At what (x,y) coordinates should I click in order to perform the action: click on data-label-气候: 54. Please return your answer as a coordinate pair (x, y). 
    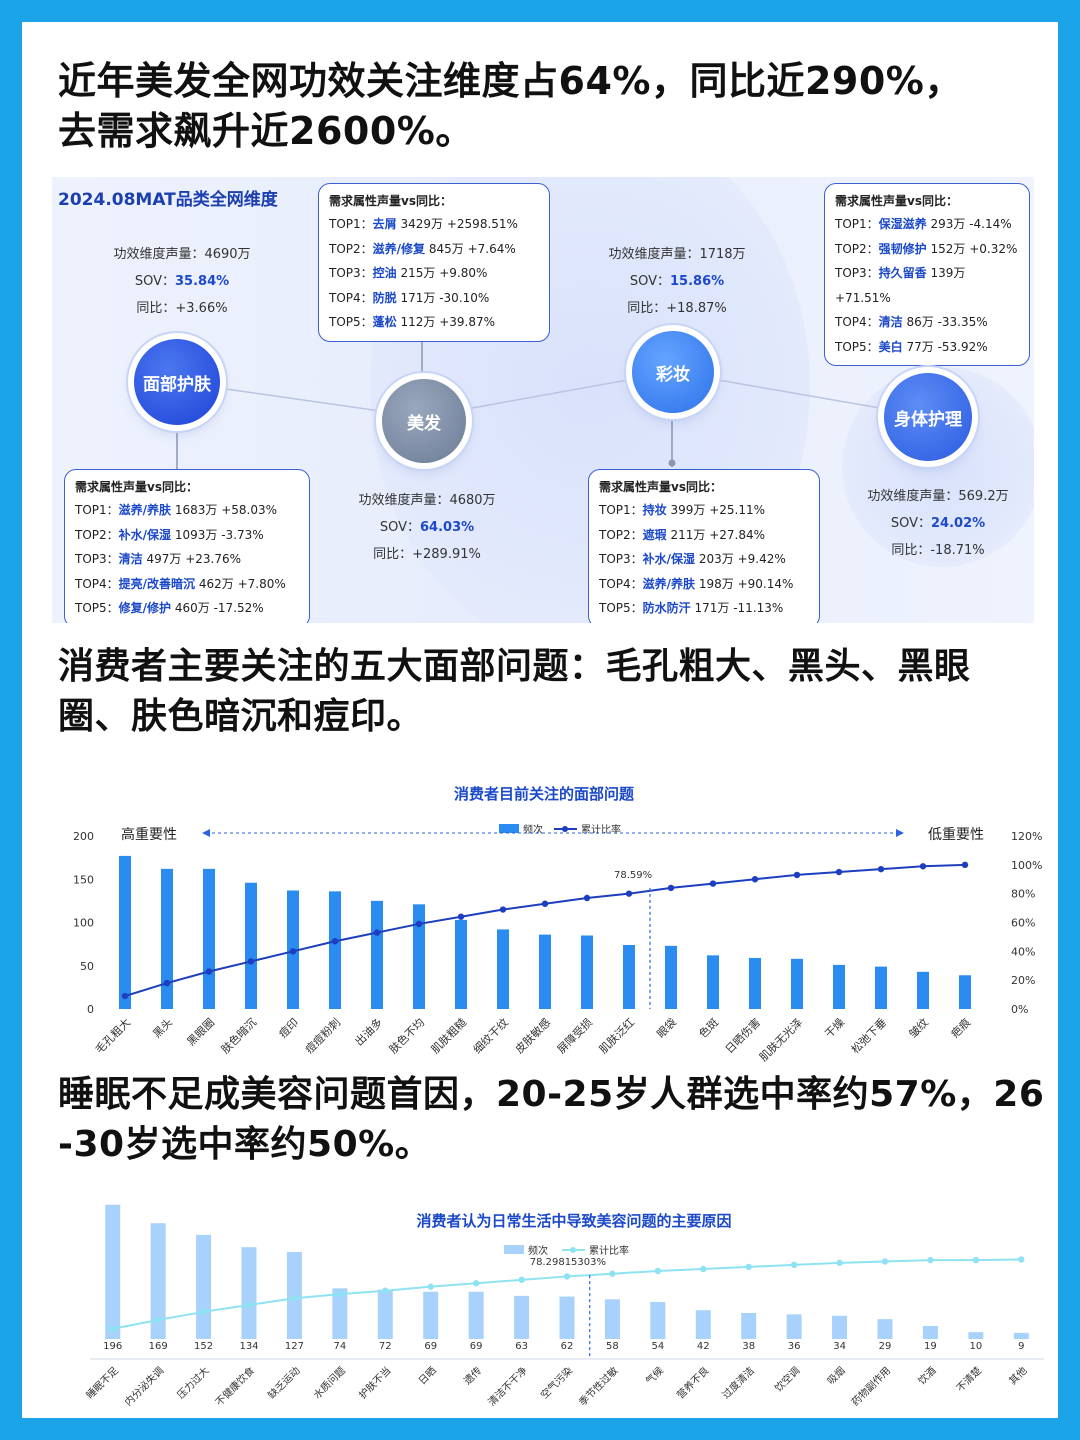
    Looking at the image, I should click on (657, 1346).